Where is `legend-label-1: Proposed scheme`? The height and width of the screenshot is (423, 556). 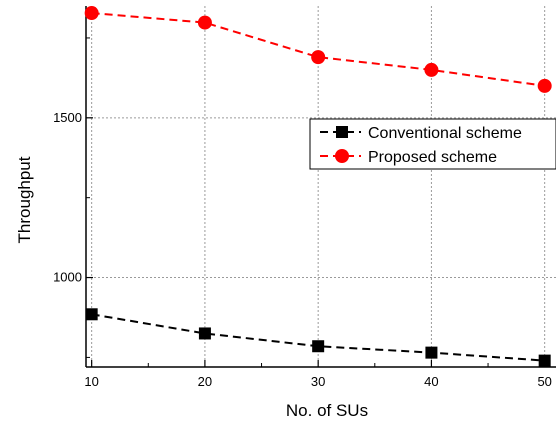 legend-label-1: Proposed scheme is located at coordinates (432, 157).